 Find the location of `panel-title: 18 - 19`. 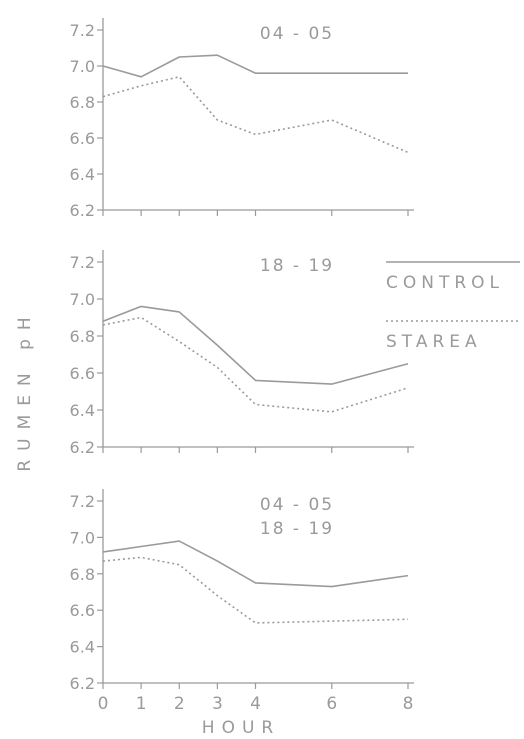

panel-title: 18 - 19 is located at coordinates (297, 266).